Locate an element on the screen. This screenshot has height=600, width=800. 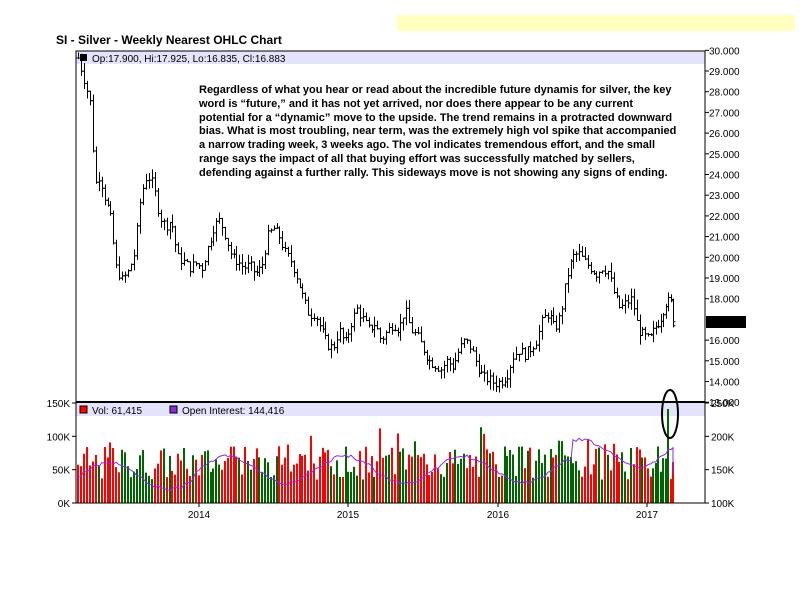
x-tick-label: 2016 is located at coordinates (498, 515).